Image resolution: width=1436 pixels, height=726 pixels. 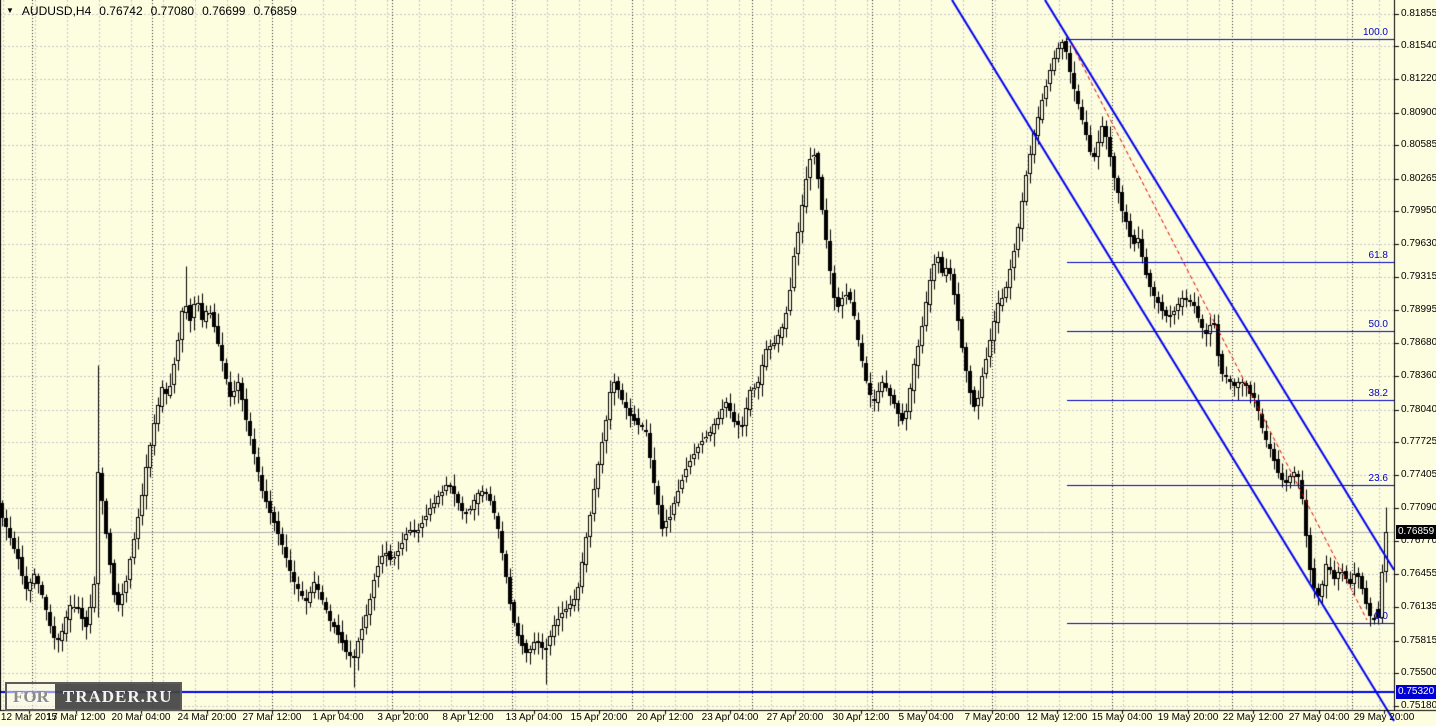 What do you see at coordinates (1378, 256) in the screenshot?
I see `fib-level-label: 61.8` at bounding box center [1378, 256].